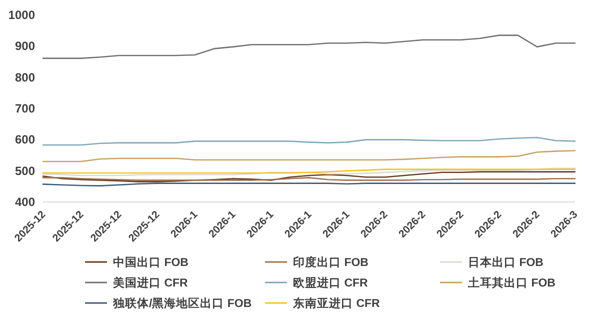 The image size is (600, 321). What do you see at coordinates (182, 303) in the screenshot?
I see `legend-label: 独联体/黑海地区出口 FOB` at bounding box center [182, 303].